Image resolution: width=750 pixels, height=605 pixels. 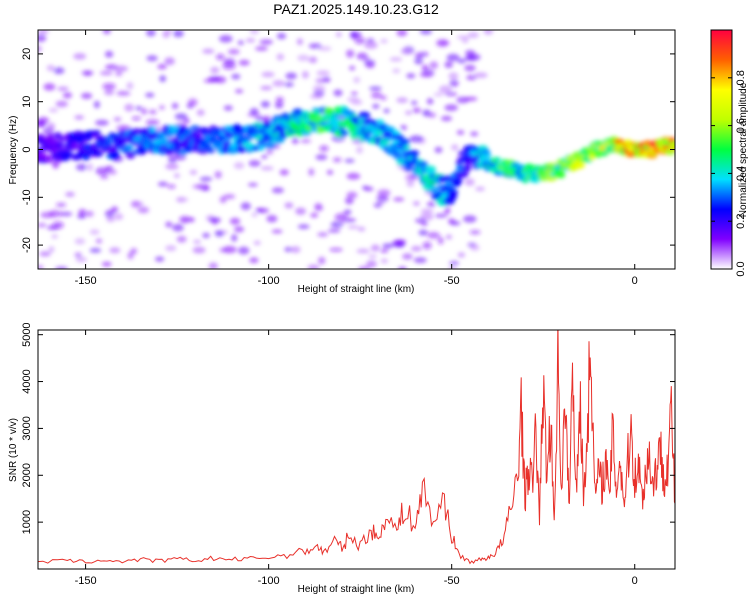 What do you see at coordinates (741, 268) in the screenshot?
I see `colorbar-tick-label: 0.0` at bounding box center [741, 268].